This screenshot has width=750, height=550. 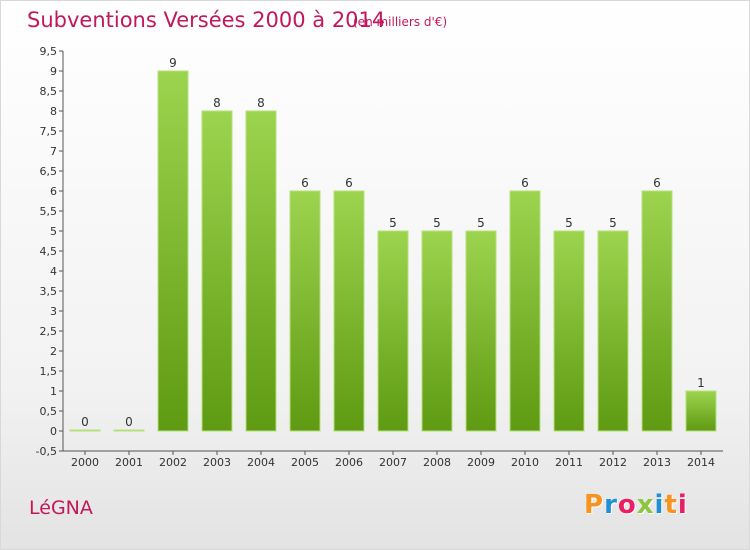 What do you see at coordinates (53, 351) in the screenshot?
I see `y-tick-label: 2` at bounding box center [53, 351].